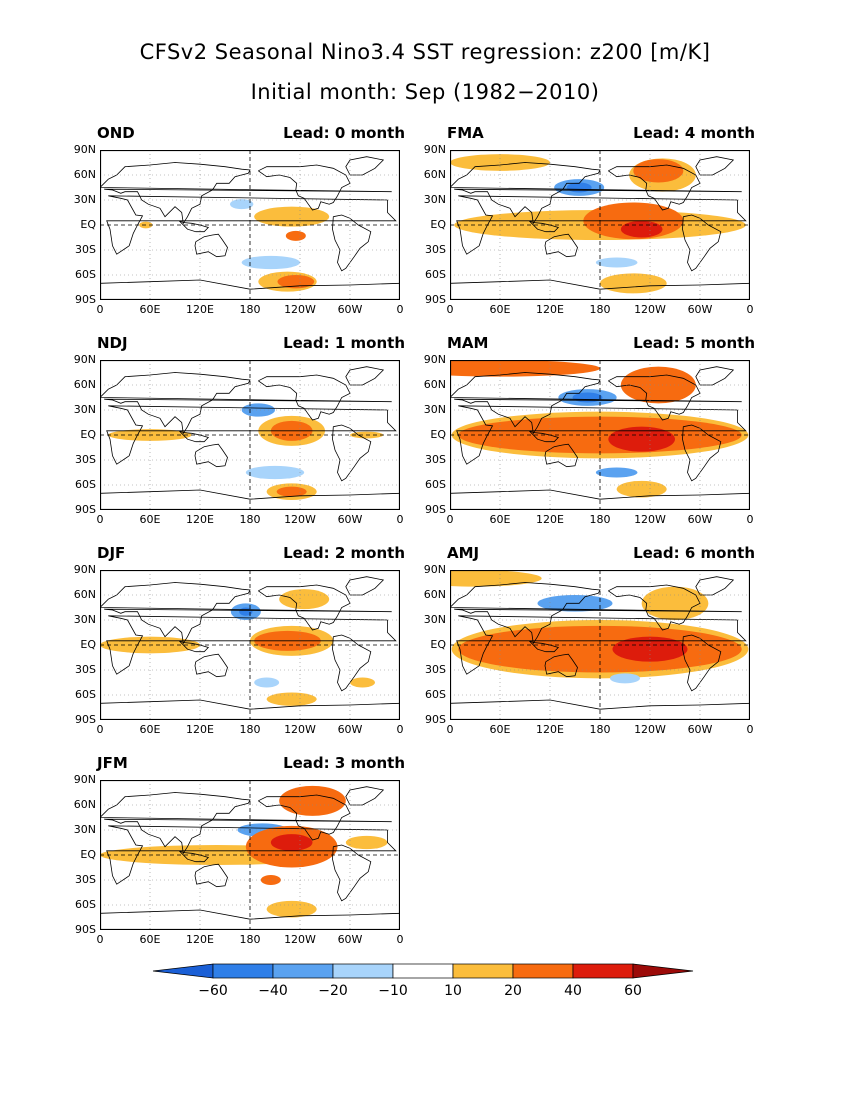 This screenshot has height=1100, width=850. I want to click on map-panel-fma: FMA Lead: 4 month, so click(600, 224).